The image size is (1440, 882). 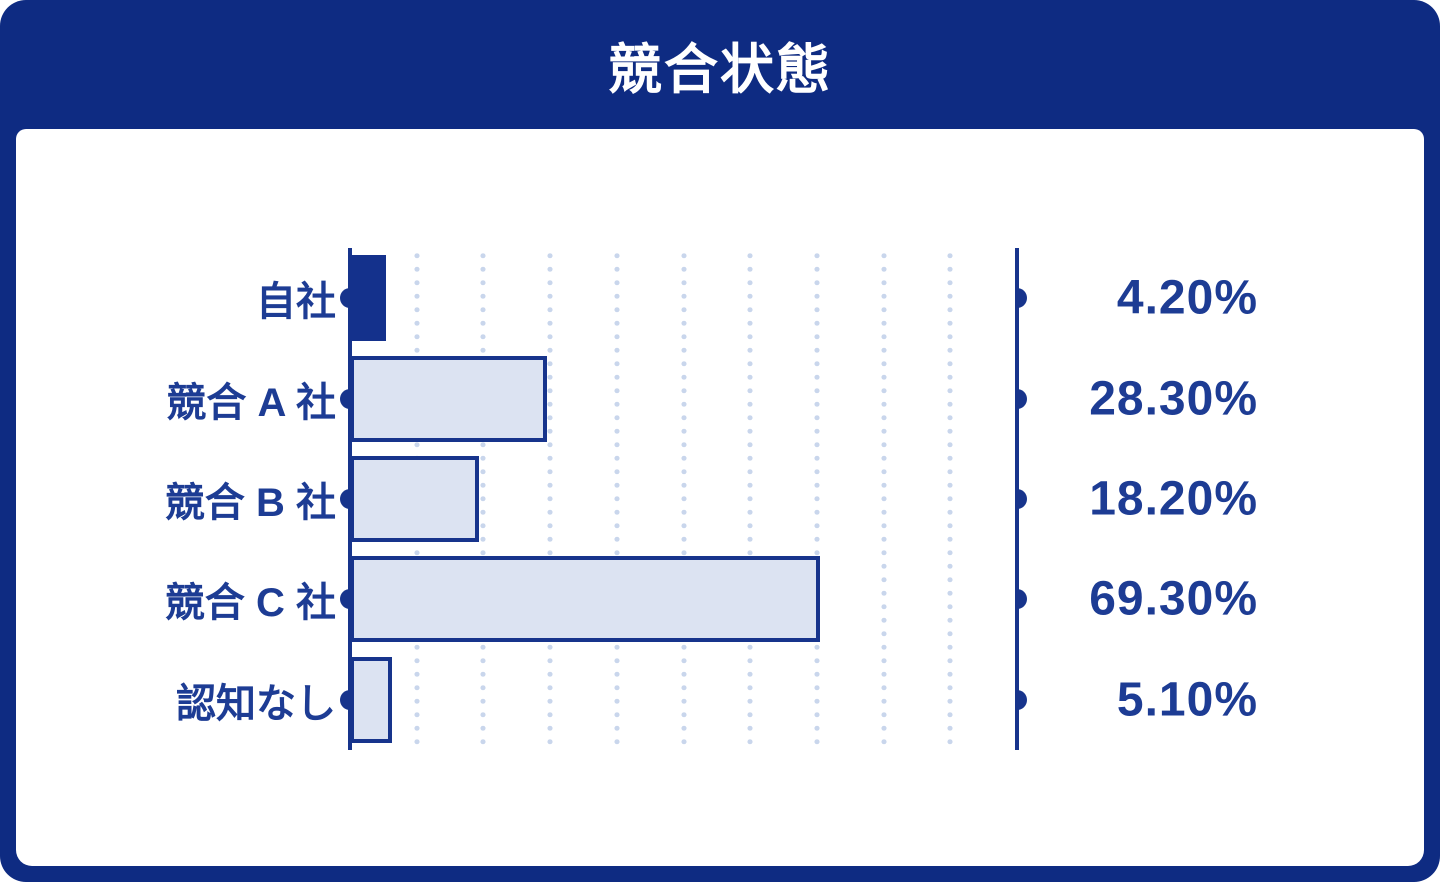 I want to click on value-label: 5.10%, so click(x=1187, y=700).